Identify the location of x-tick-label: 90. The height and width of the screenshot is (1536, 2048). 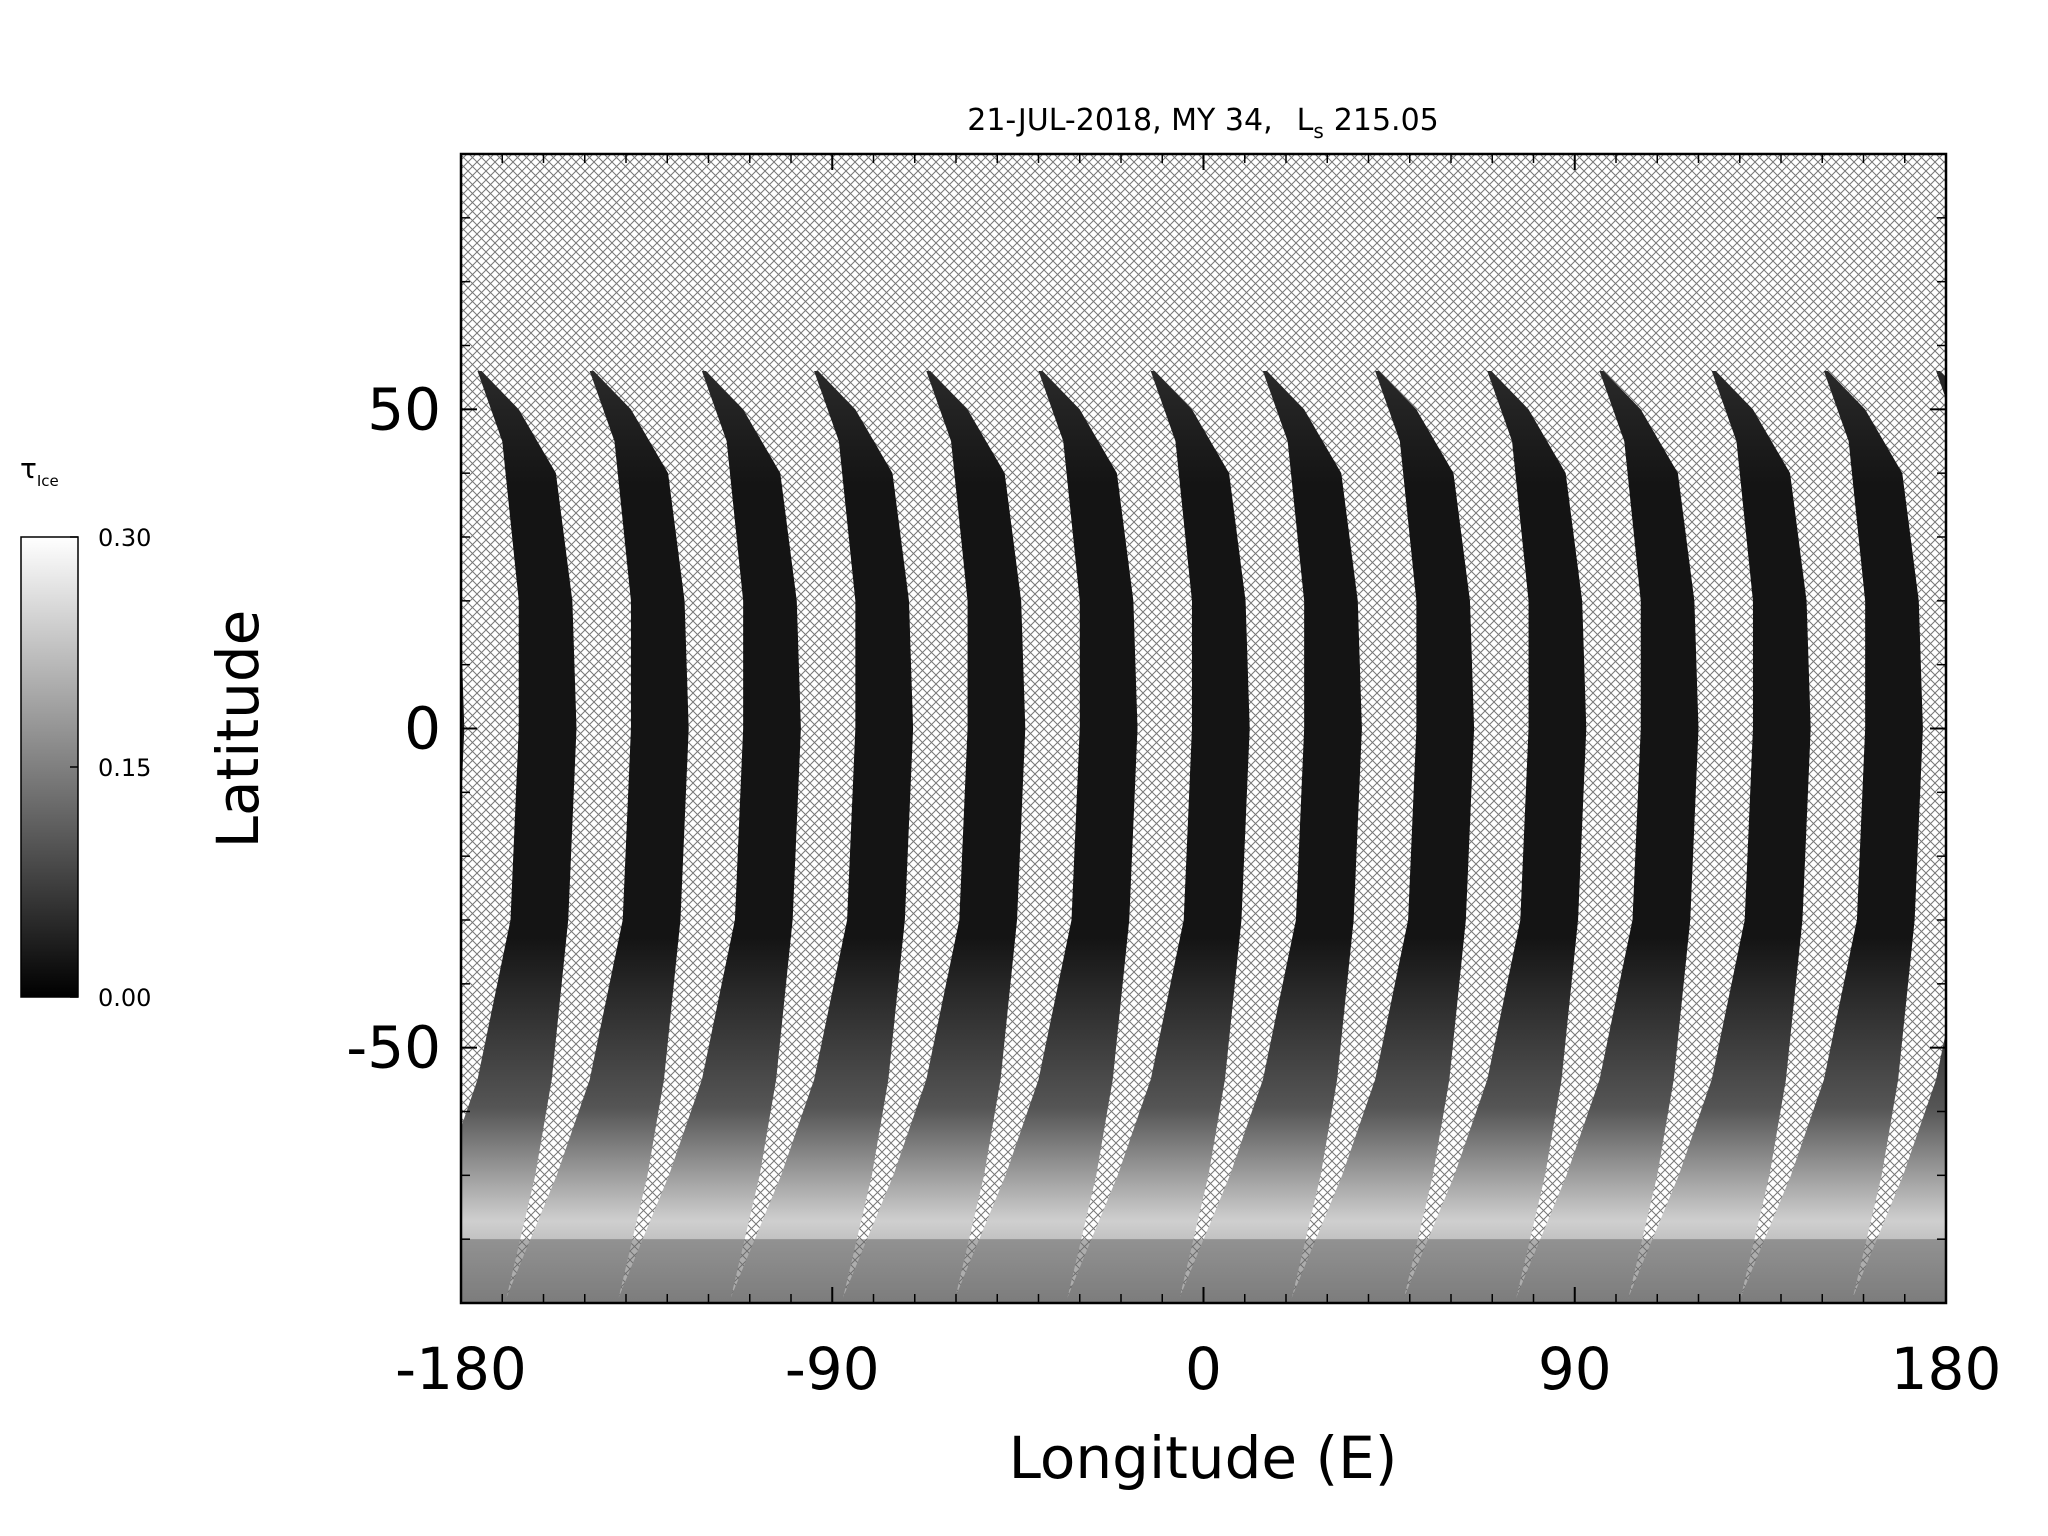
(1575, 1369).